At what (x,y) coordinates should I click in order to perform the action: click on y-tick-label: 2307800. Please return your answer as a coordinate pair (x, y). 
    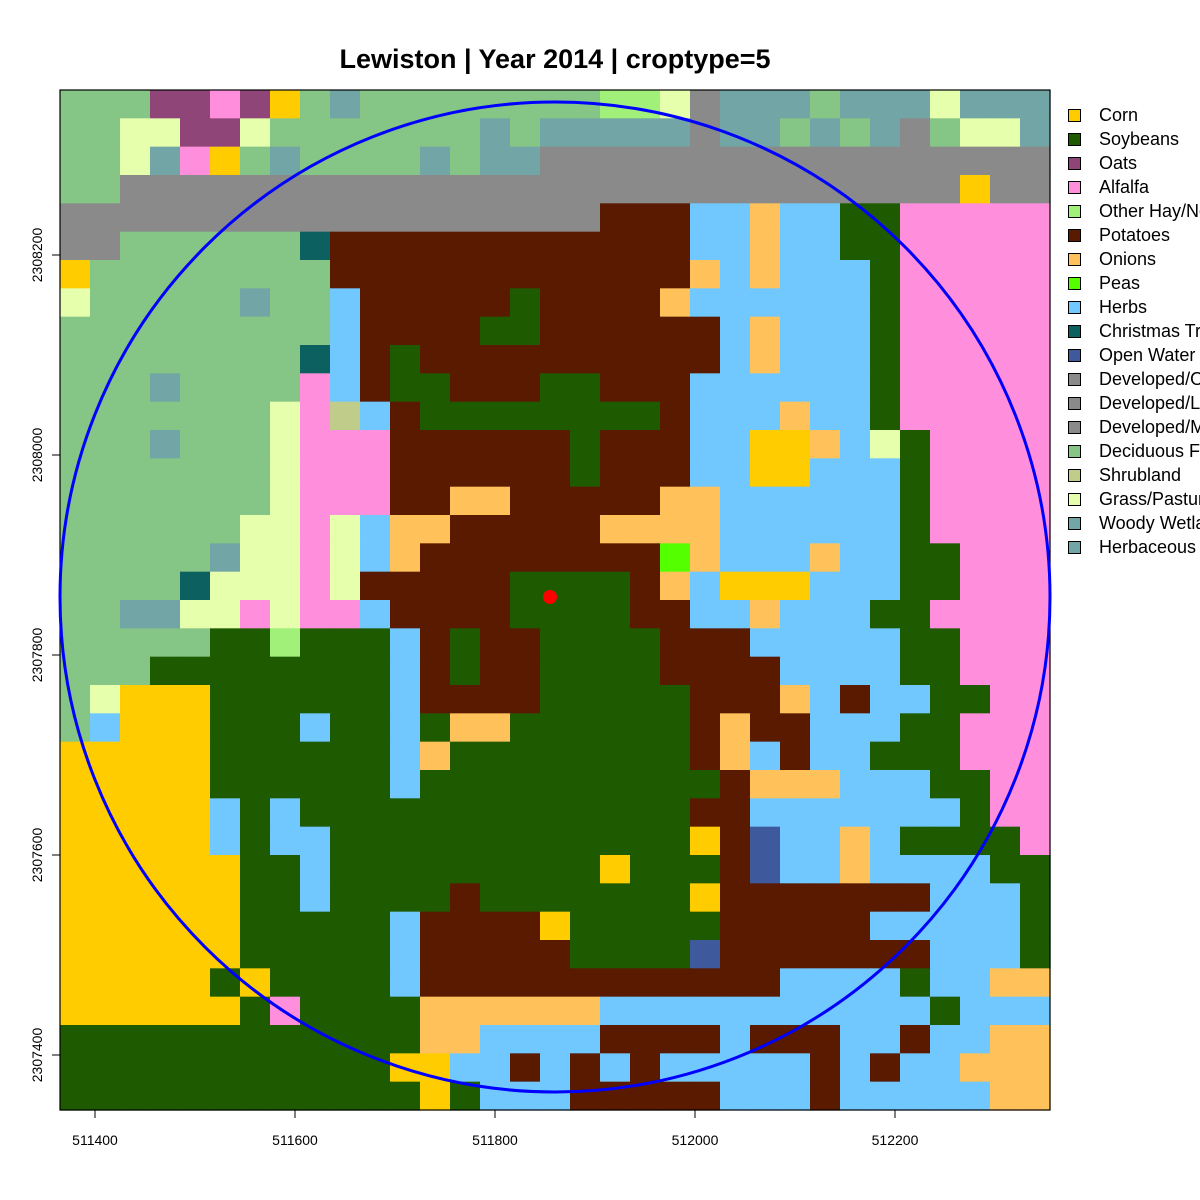
    Looking at the image, I should click on (37, 655).